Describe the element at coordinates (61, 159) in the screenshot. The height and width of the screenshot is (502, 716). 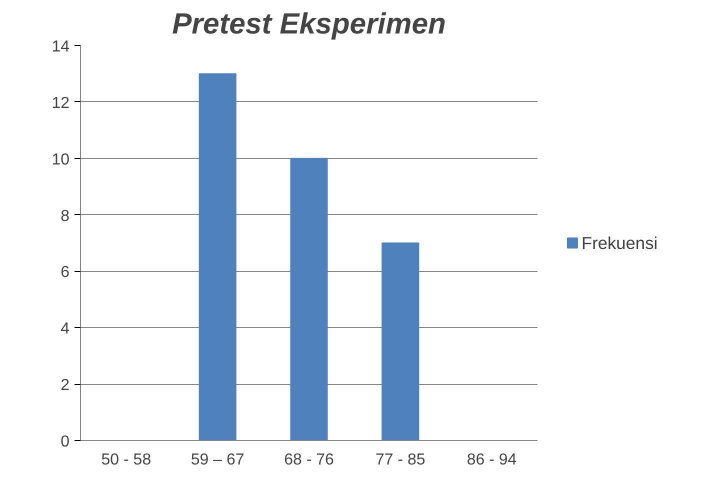
I see `y-tick-label: 10` at that location.